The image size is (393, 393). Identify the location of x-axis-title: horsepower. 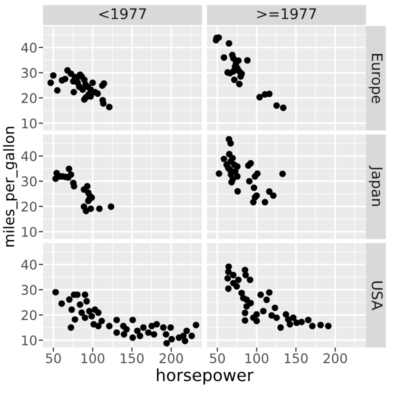
(205, 376).